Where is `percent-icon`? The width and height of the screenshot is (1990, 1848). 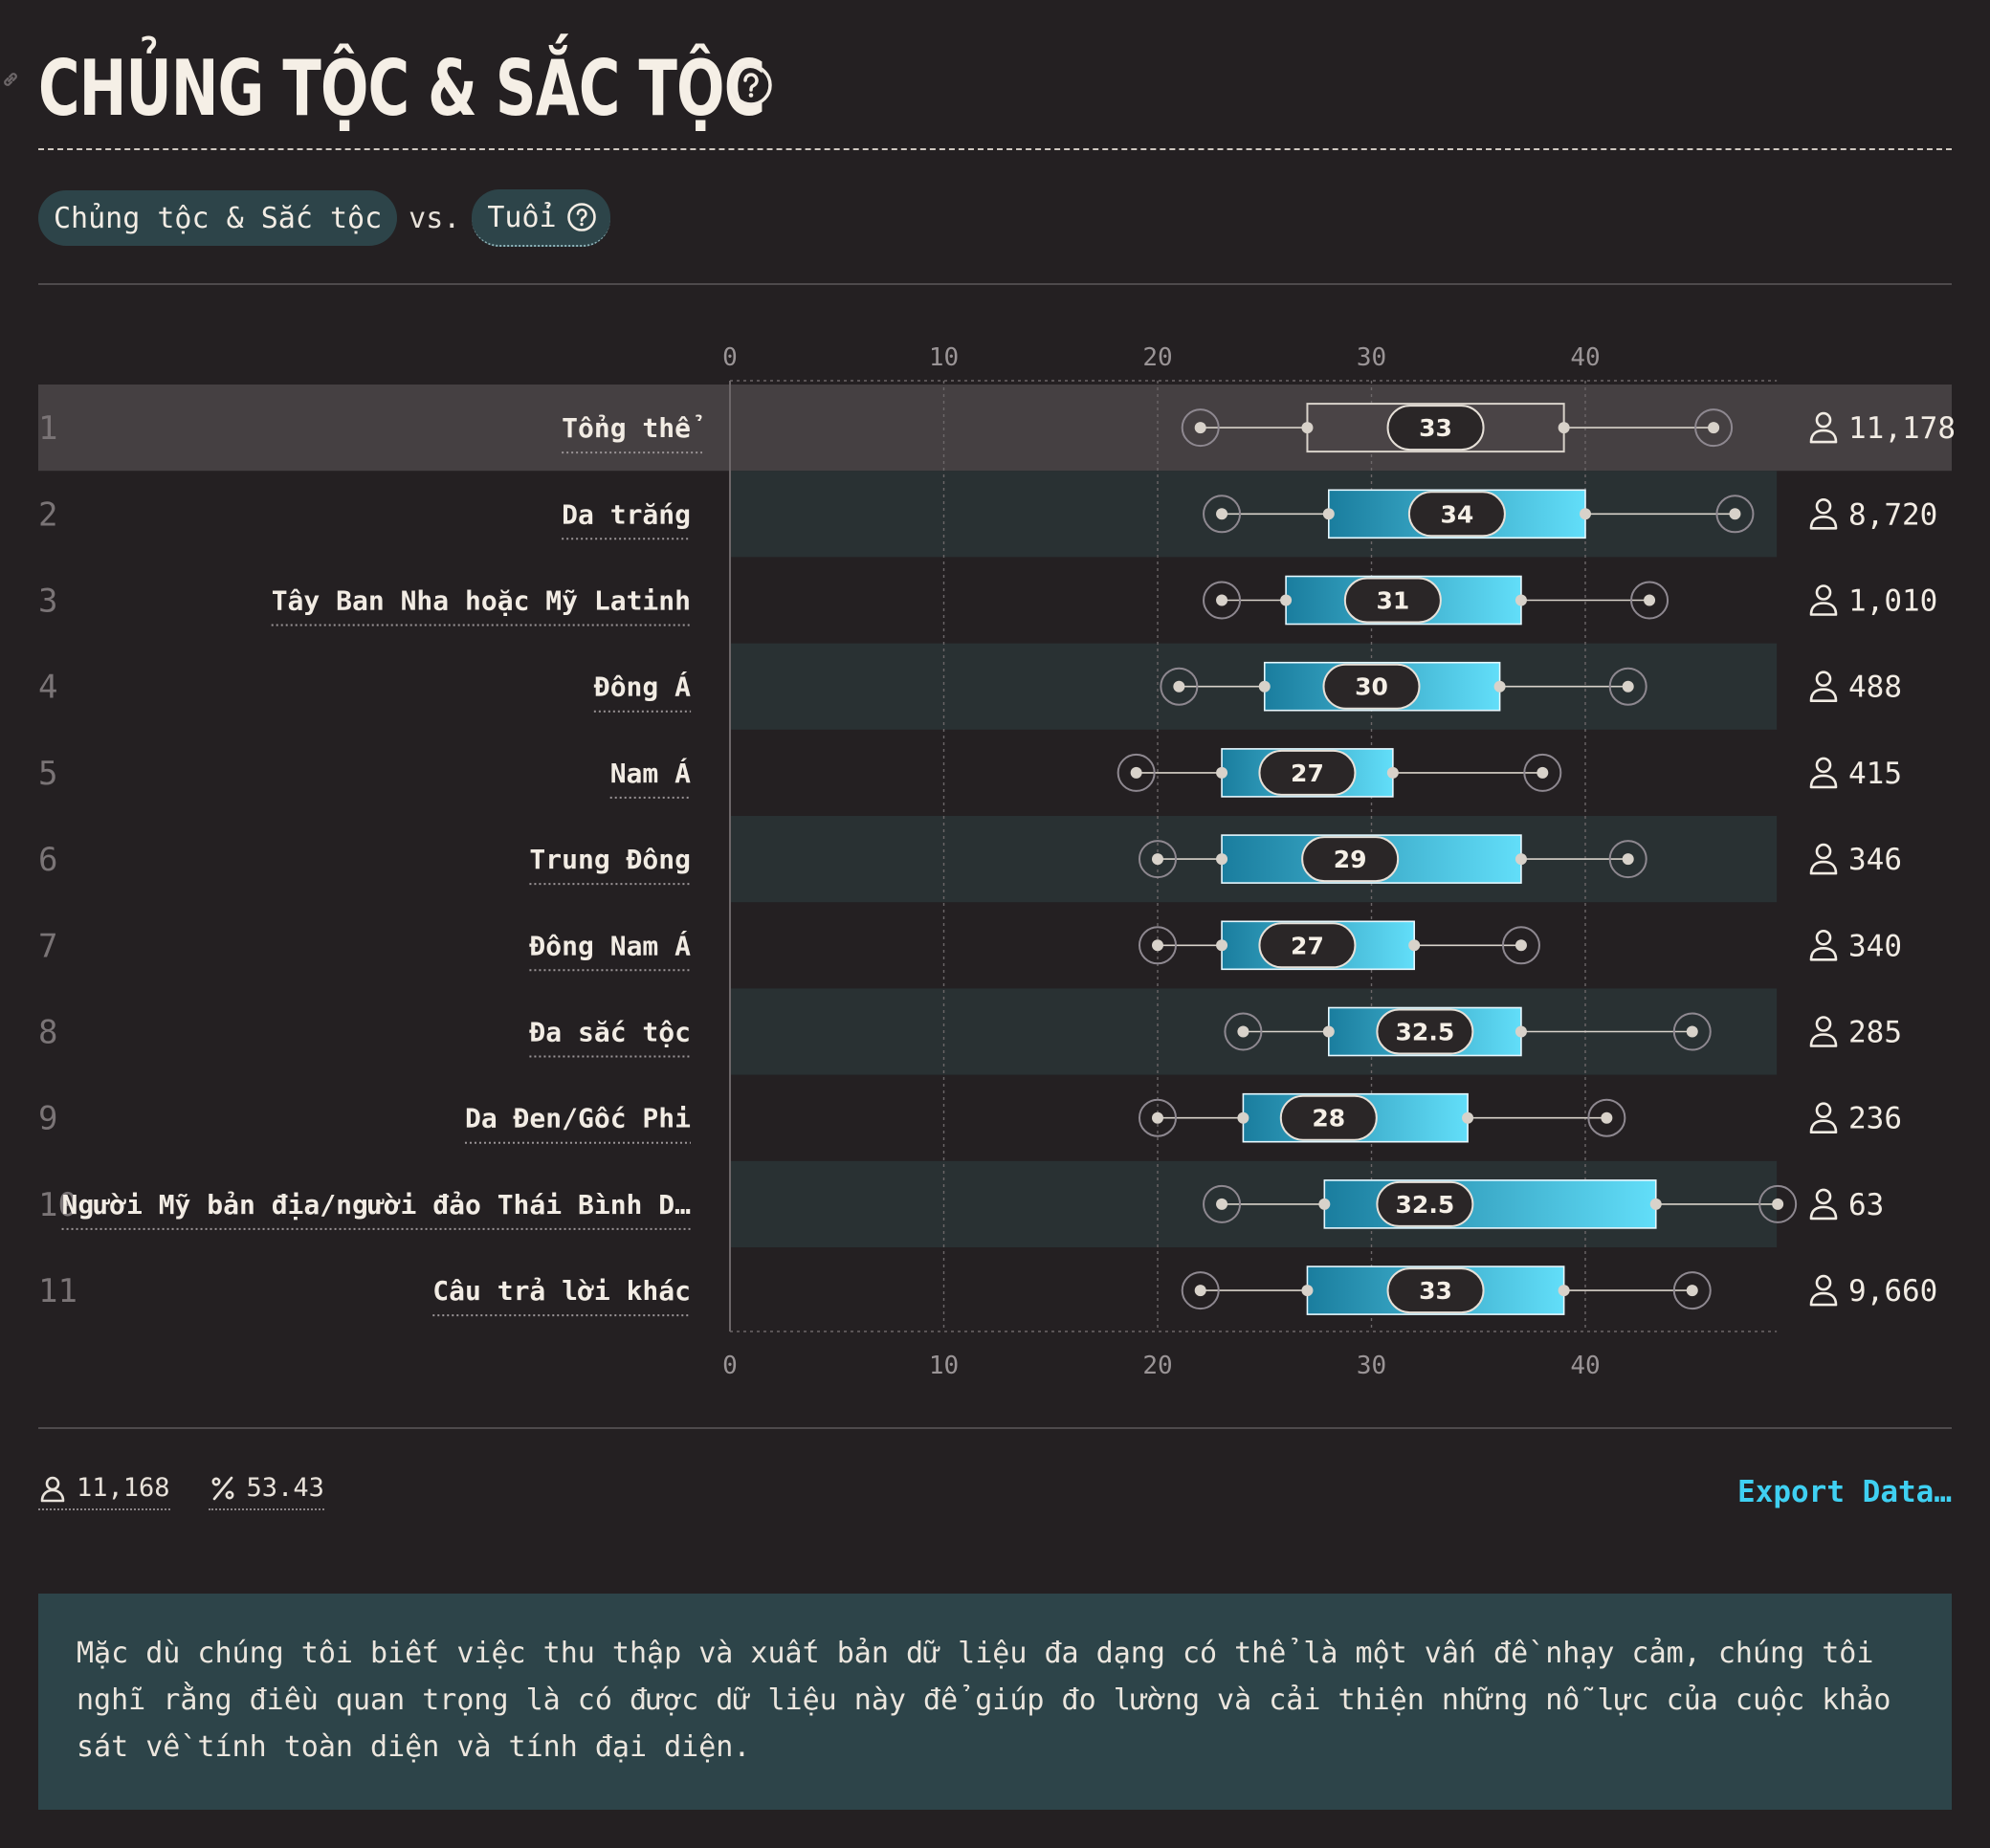 percent-icon is located at coordinates (223, 1488).